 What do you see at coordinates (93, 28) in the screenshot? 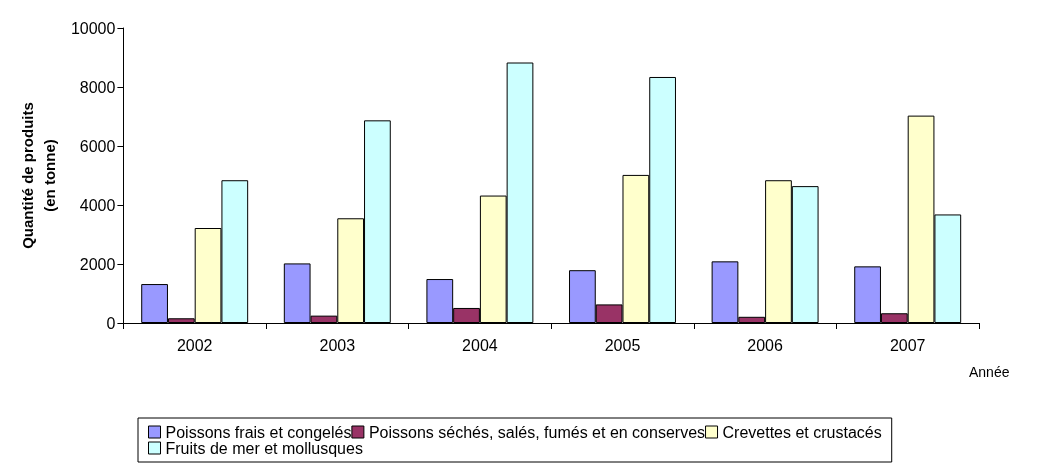
I see `y-tick-label: 10000` at bounding box center [93, 28].